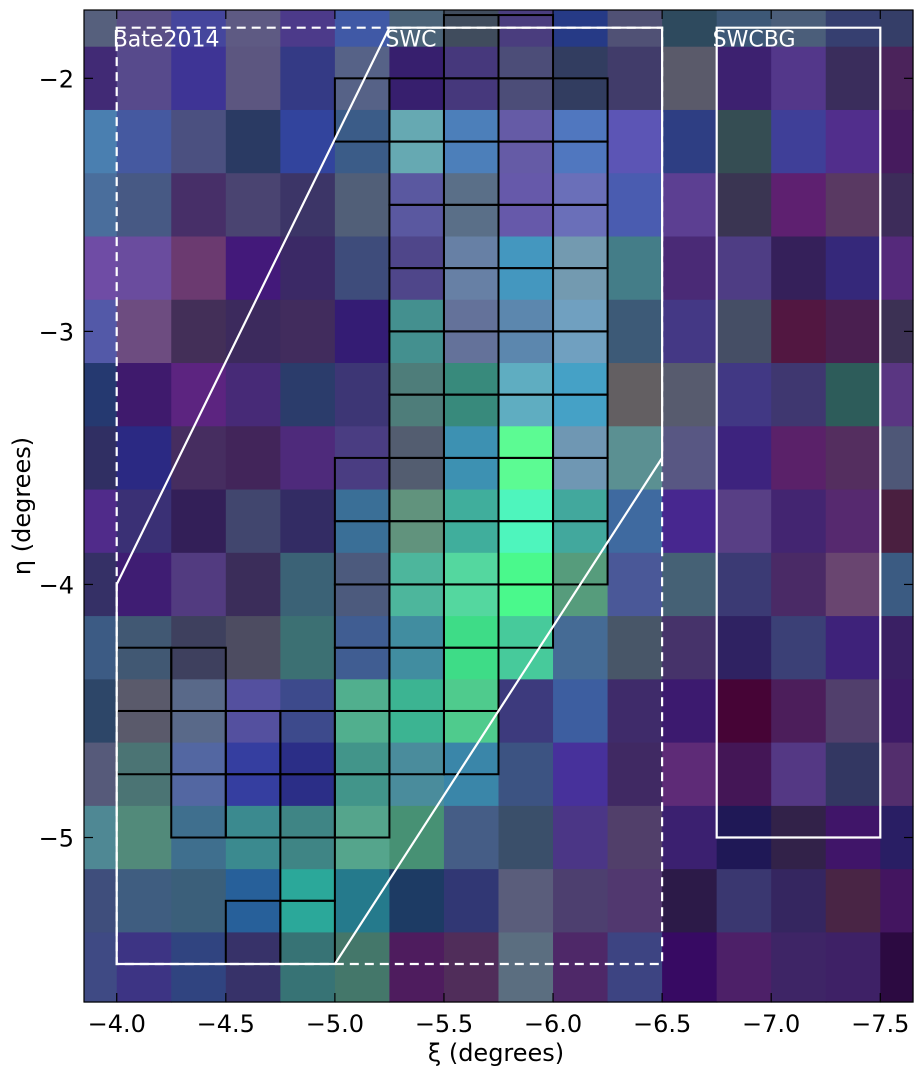 Image resolution: width=922 pixels, height=1077 pixels. What do you see at coordinates (117, 1024) in the screenshot?
I see `x-tick-label: −4.0` at bounding box center [117, 1024].